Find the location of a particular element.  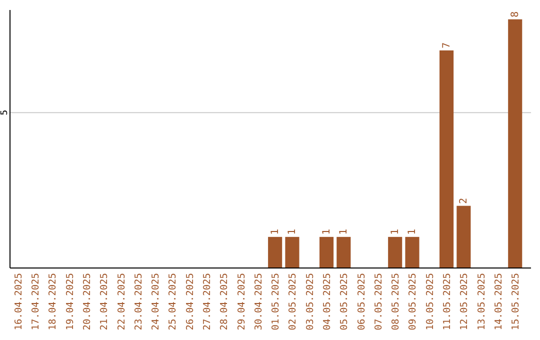

x-tick-label: 15.05.2025 is located at coordinates (516, 301).